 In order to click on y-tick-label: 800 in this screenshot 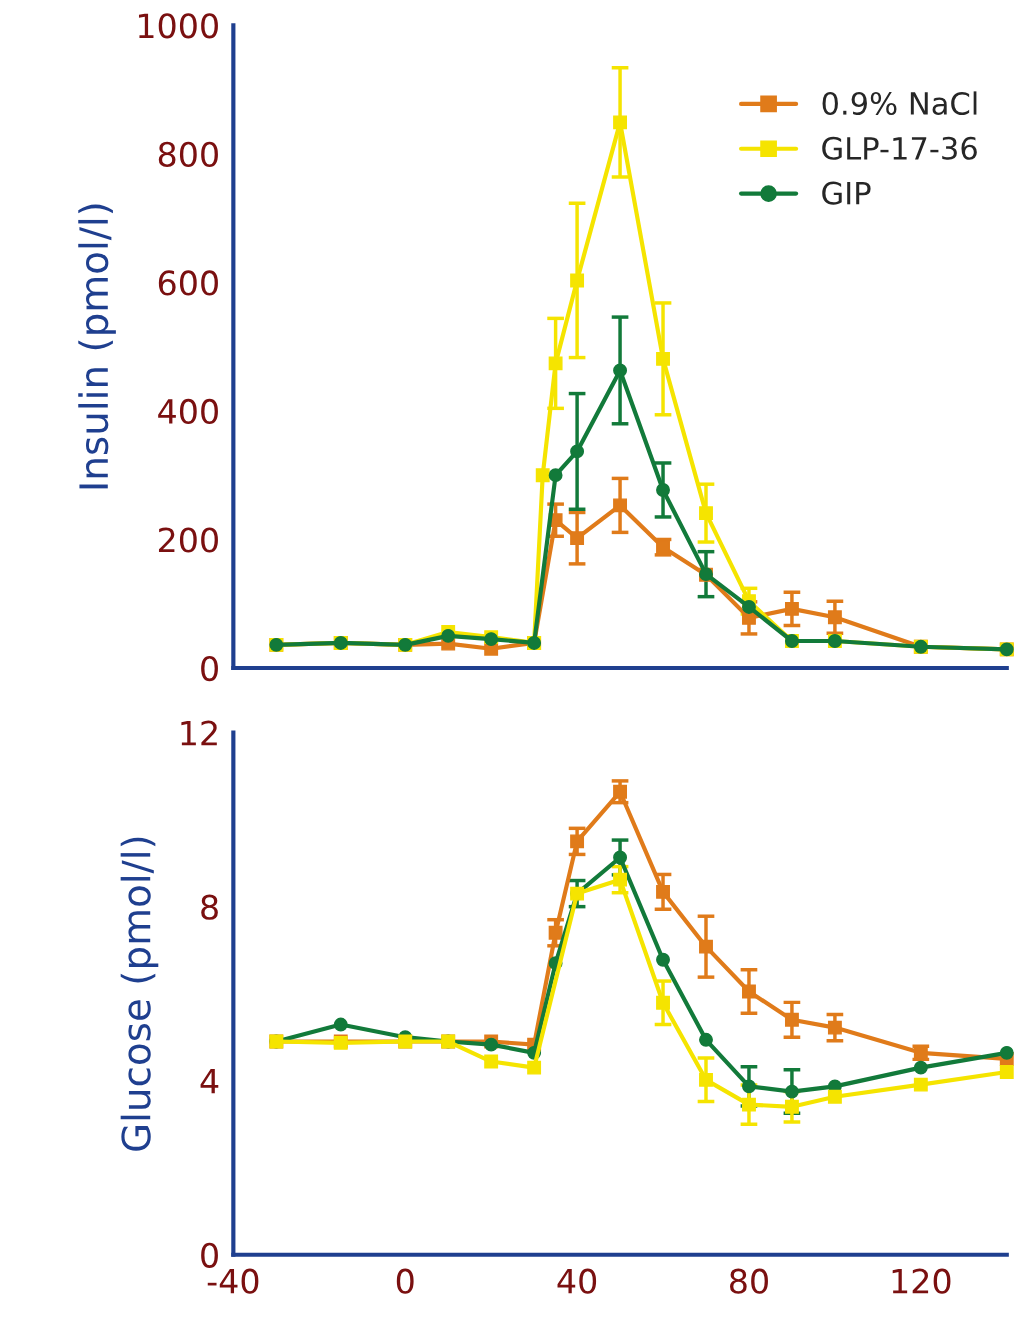, I will do `click(188, 154)`.